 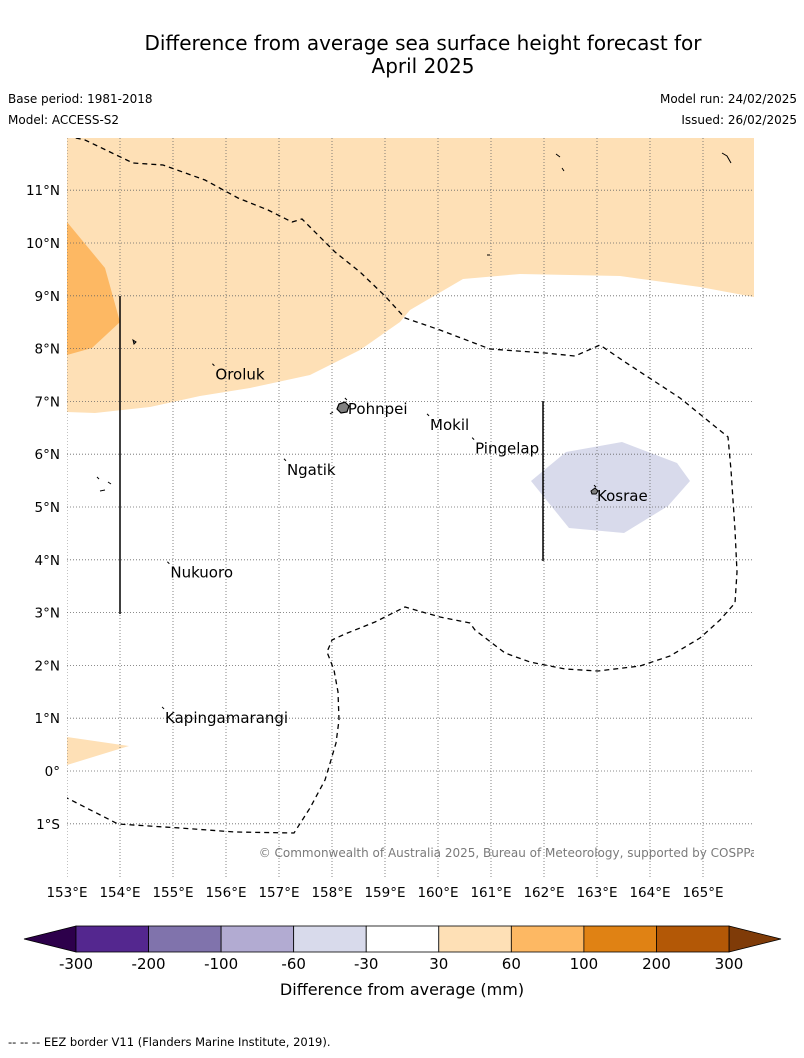 I want to click on longitude-label: 153°E, so click(x=66, y=893).